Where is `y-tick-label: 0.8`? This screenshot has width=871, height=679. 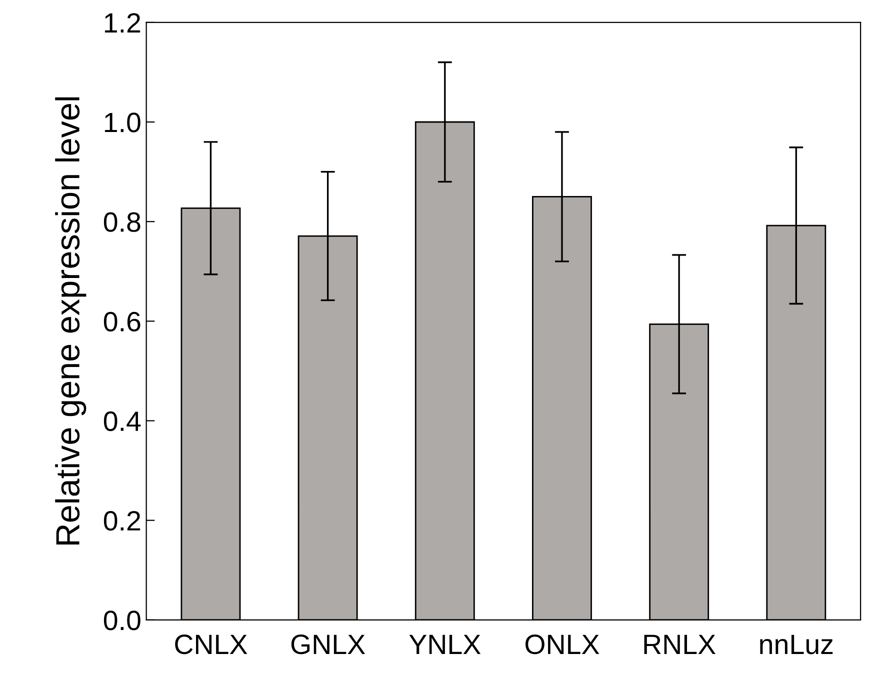 y-tick-label: 0.8 is located at coordinates (122, 222).